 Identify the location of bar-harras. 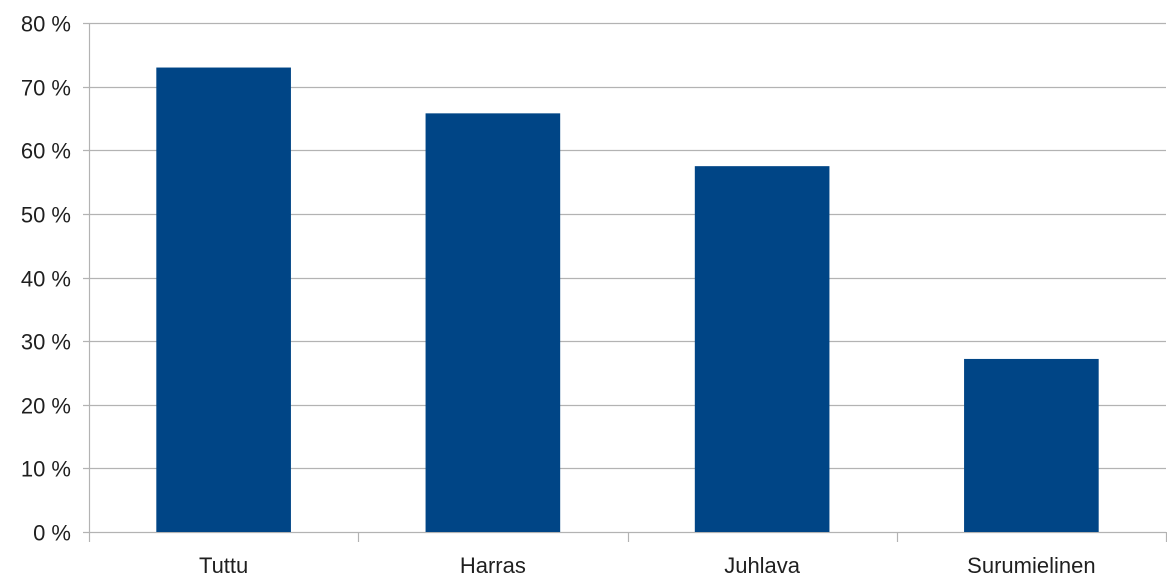
(493, 322).